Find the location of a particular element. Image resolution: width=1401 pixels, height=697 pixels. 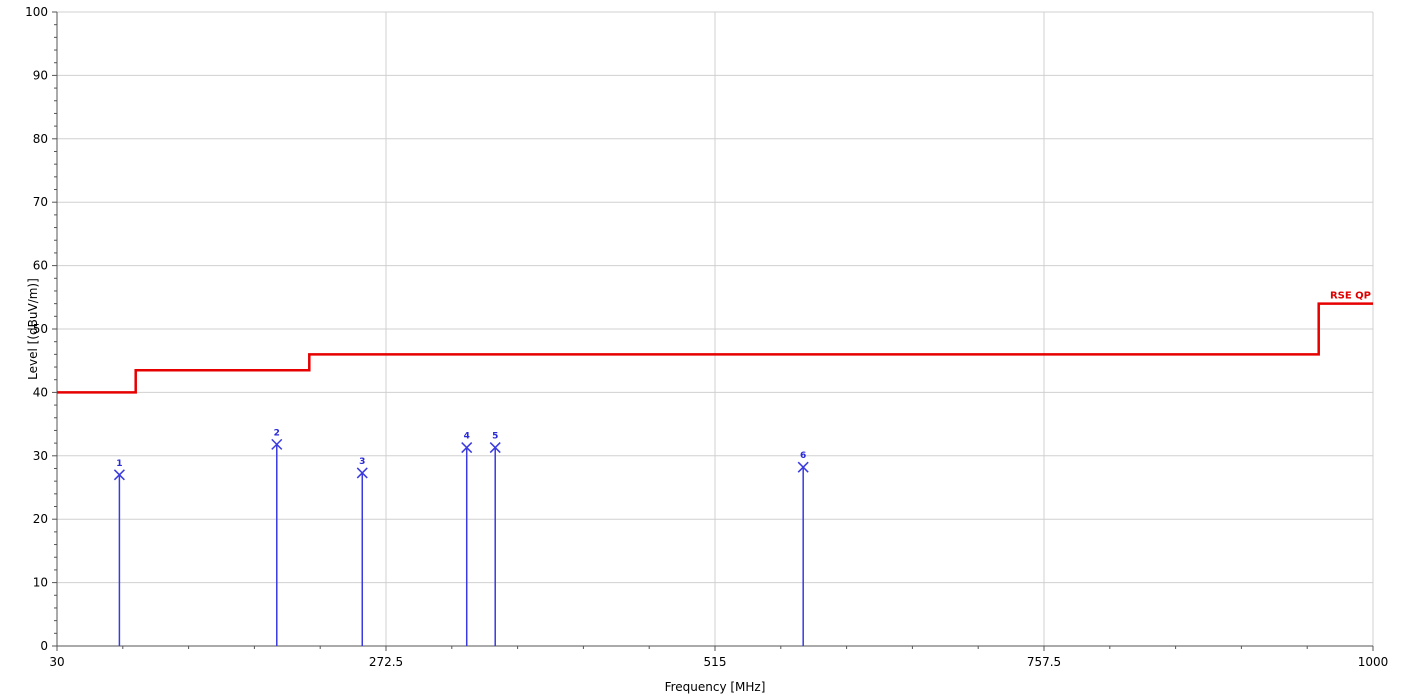

y-tick-label: 30 is located at coordinates (40, 456).